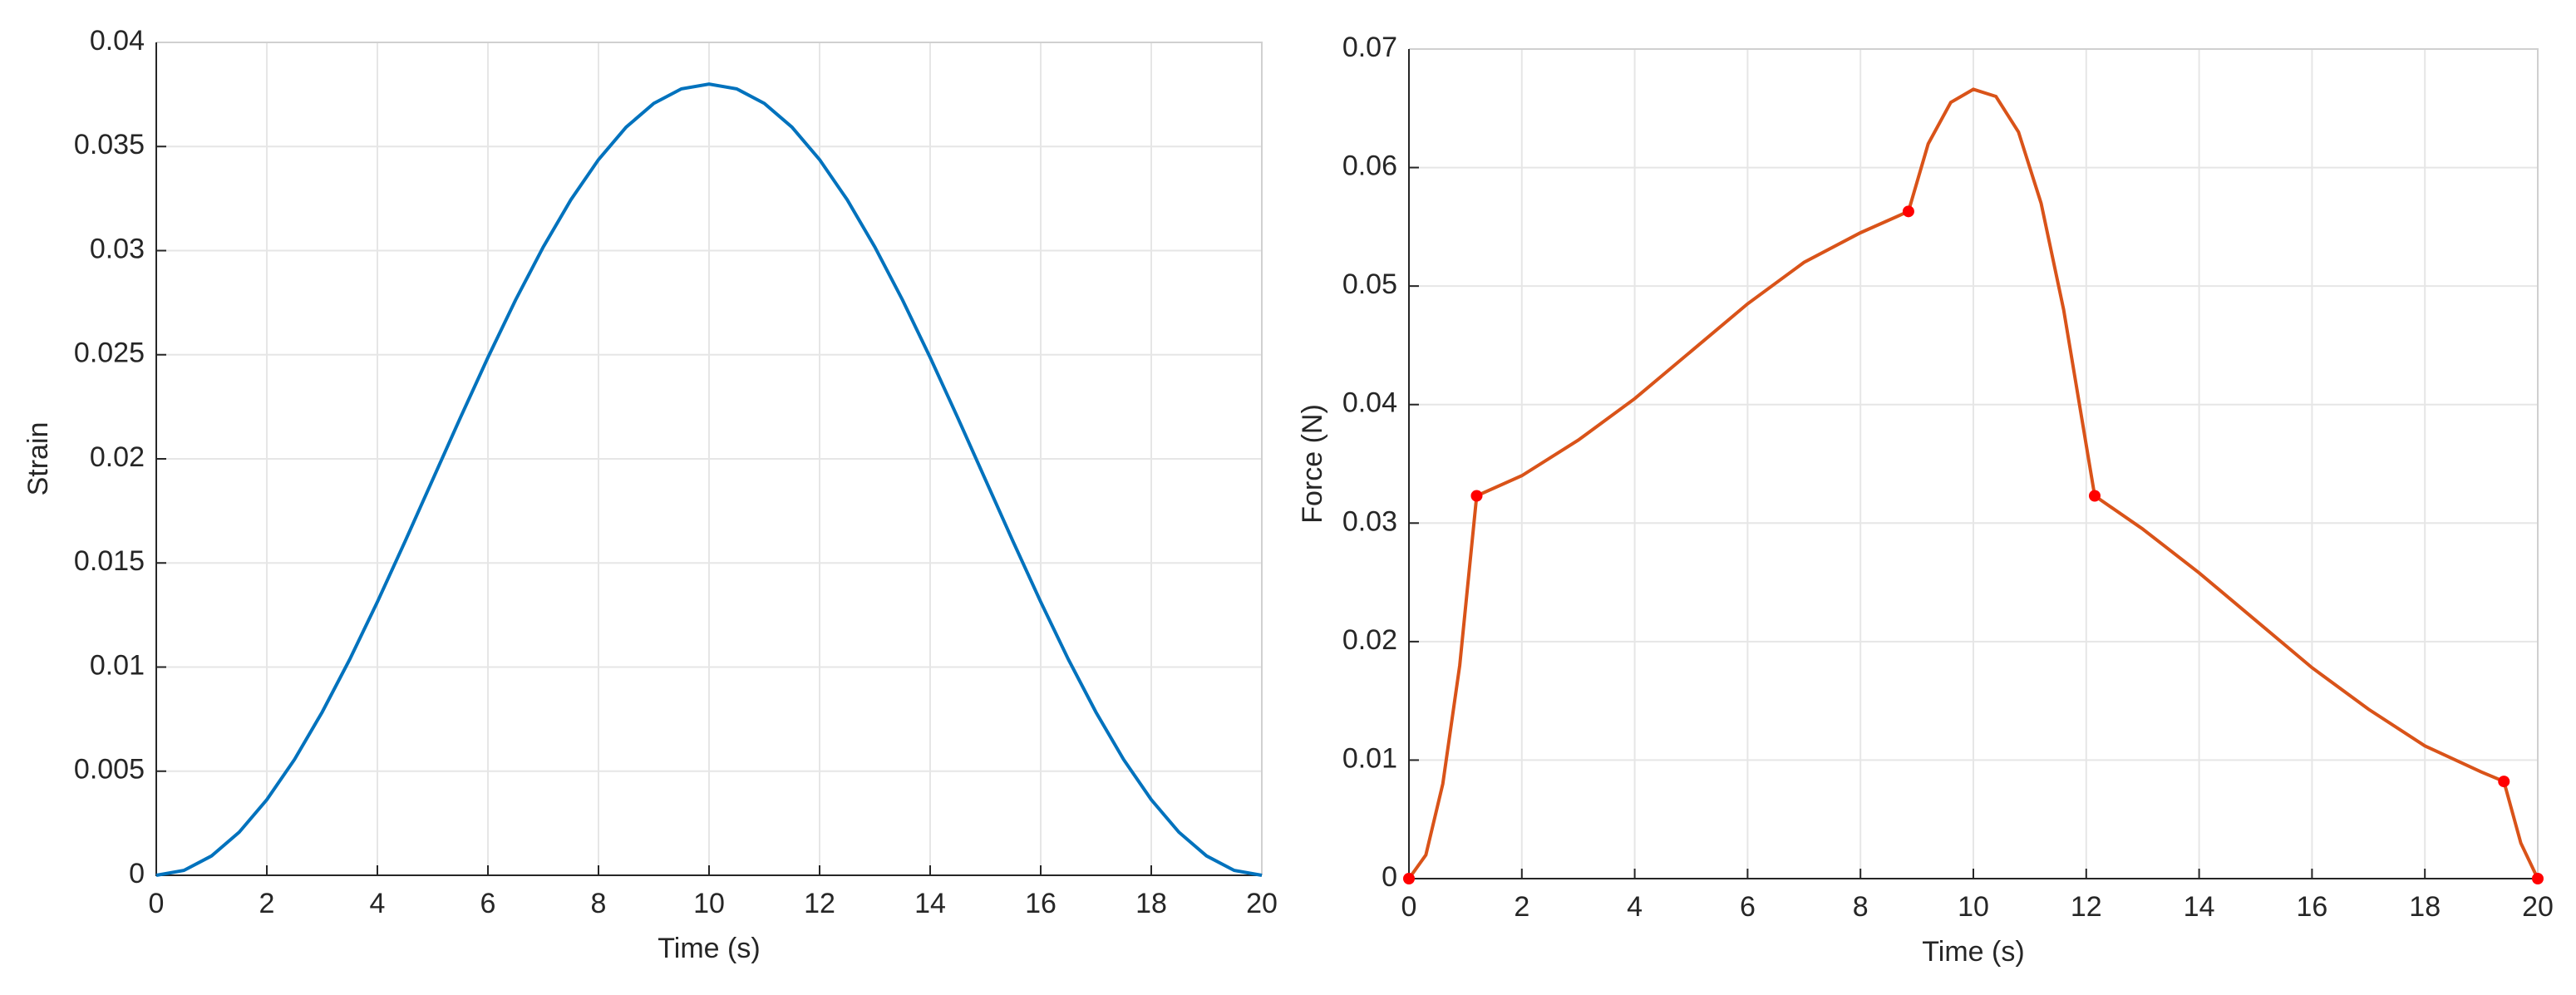 The width and height of the screenshot is (2576, 995). Describe the element at coordinates (1312, 464) in the screenshot. I see `y-axis-label: Force (N)` at that location.